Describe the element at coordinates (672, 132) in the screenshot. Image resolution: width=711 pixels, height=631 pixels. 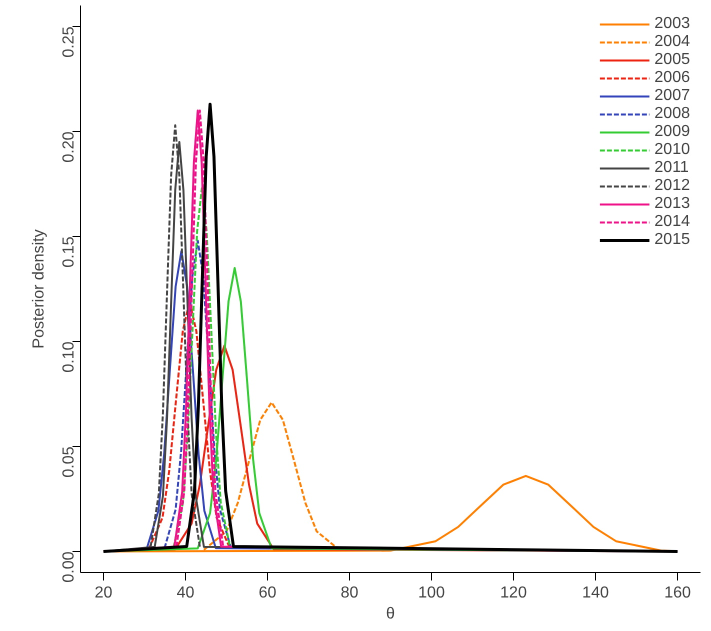
I see `legend-label: 2009` at that location.